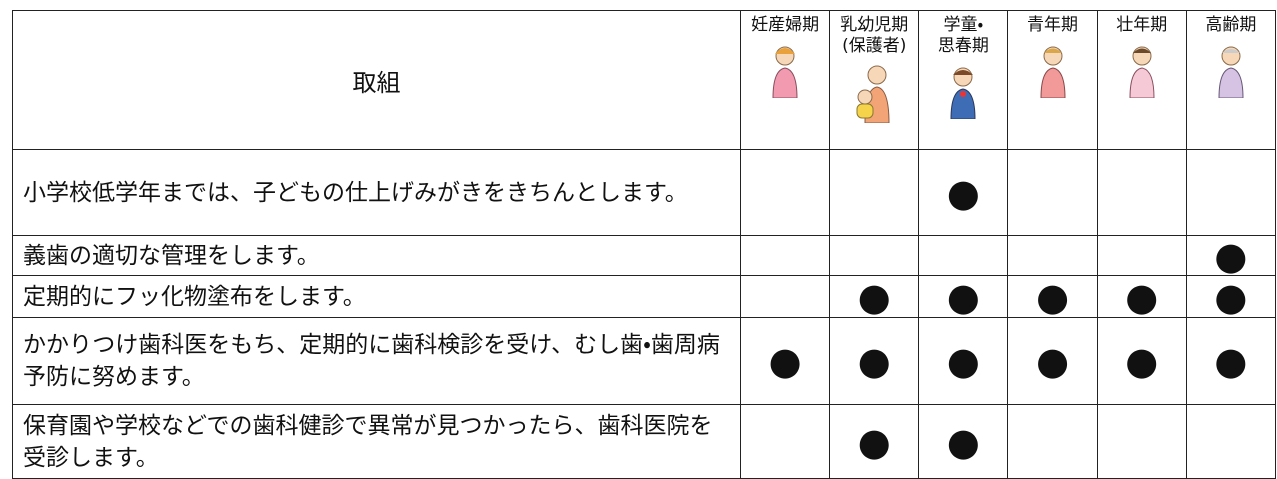 This screenshot has height=479, width=1277. What do you see at coordinates (874, 25) in the screenshot?
I see `stage-label: 乳幼児期` at bounding box center [874, 25].